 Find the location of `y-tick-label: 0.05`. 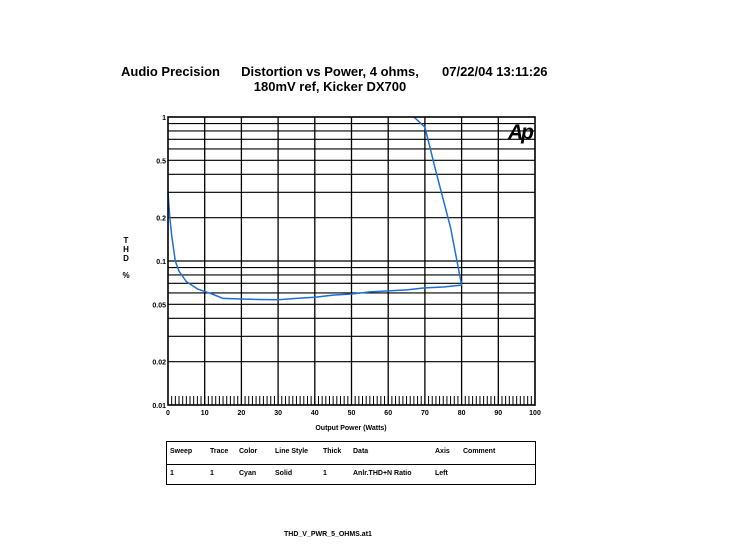

y-tick-label: 0.05 is located at coordinates (159, 305).